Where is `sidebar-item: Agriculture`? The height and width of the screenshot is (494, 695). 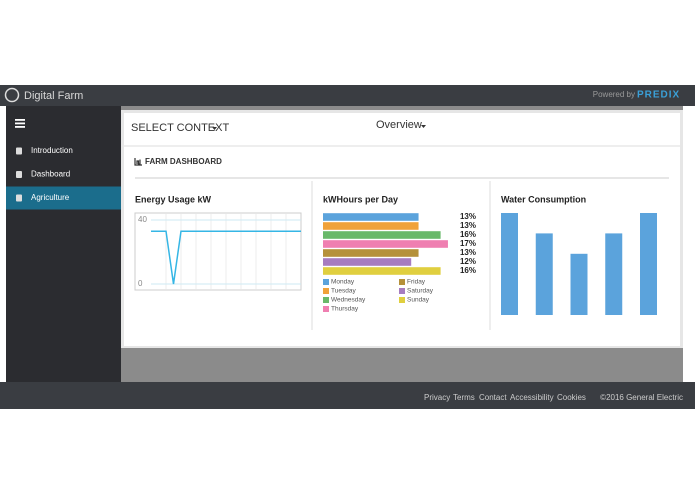 sidebar-item: Agriculture is located at coordinates (50, 197).